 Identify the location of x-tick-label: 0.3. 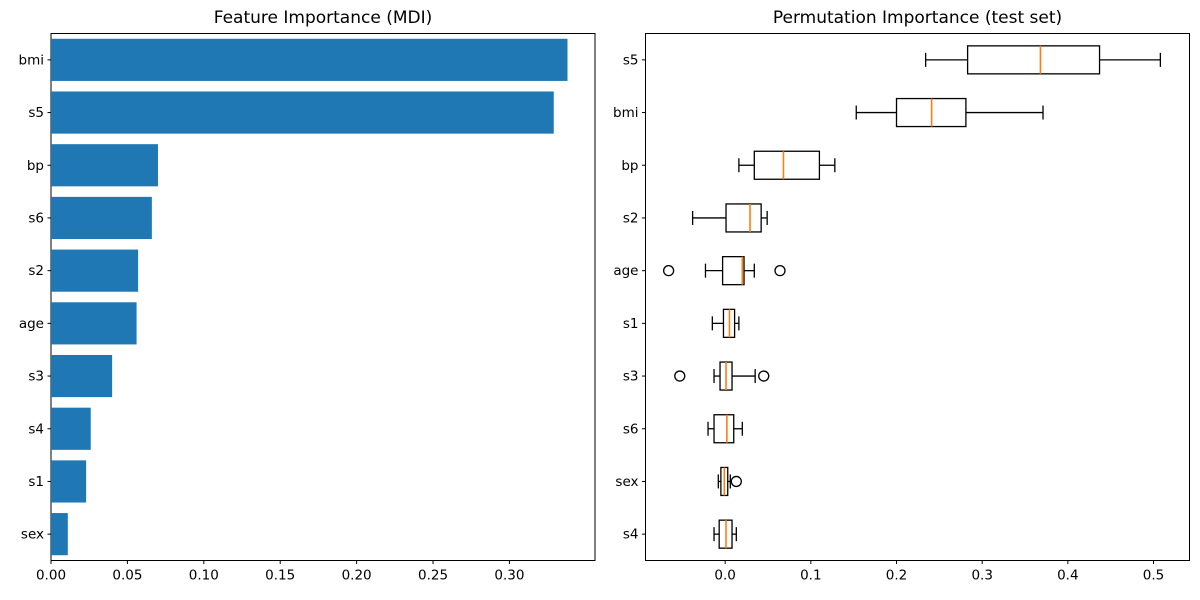
(981, 576).